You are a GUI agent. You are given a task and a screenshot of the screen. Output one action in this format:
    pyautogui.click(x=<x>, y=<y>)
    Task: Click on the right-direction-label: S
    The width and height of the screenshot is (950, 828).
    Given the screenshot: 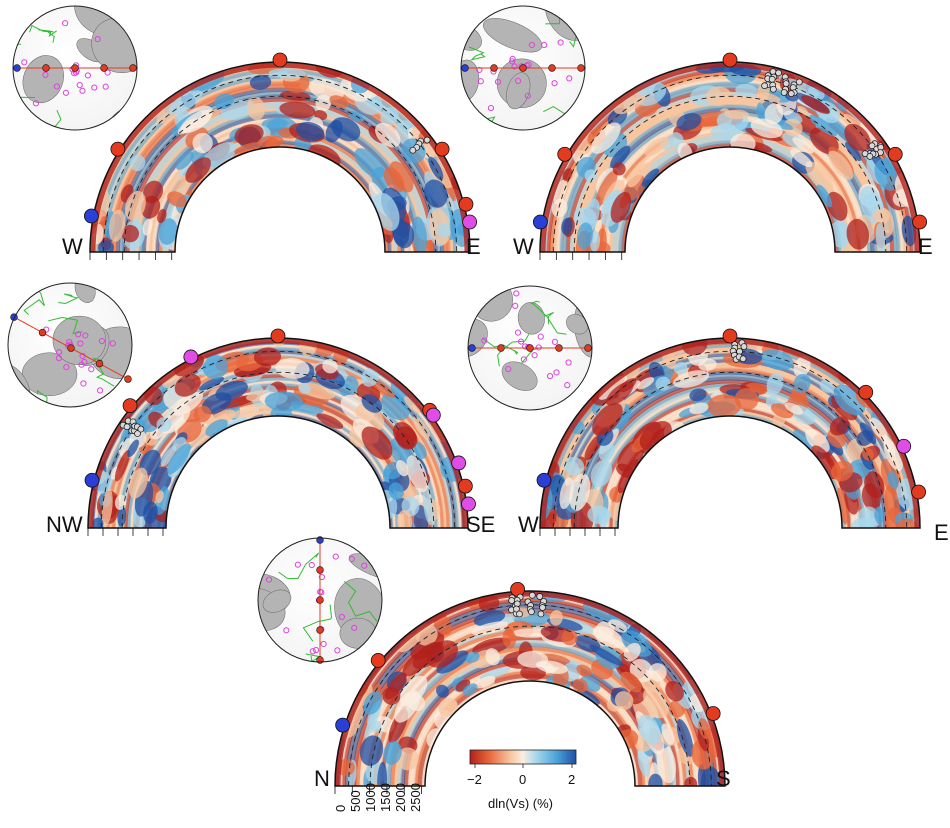 What is the action you would take?
    pyautogui.click(x=723, y=778)
    